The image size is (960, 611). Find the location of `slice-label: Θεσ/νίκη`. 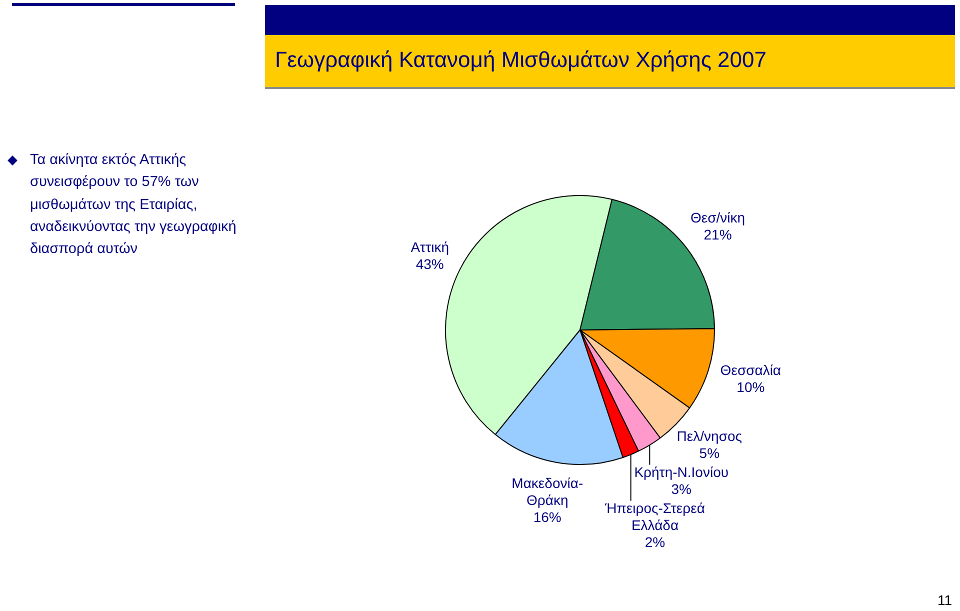

slice-label: Θεσ/νίκη is located at coordinates (718, 218).